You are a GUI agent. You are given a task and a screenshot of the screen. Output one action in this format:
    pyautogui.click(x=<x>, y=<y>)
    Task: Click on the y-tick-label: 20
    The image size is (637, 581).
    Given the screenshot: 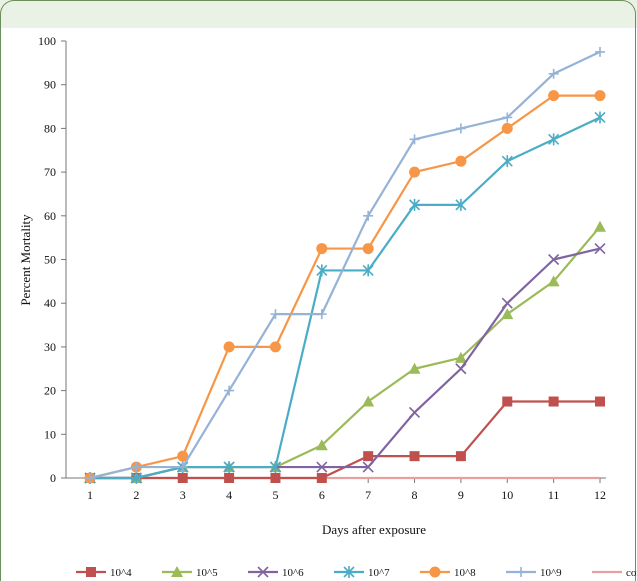 What is the action you would take?
    pyautogui.click(x=50, y=391)
    